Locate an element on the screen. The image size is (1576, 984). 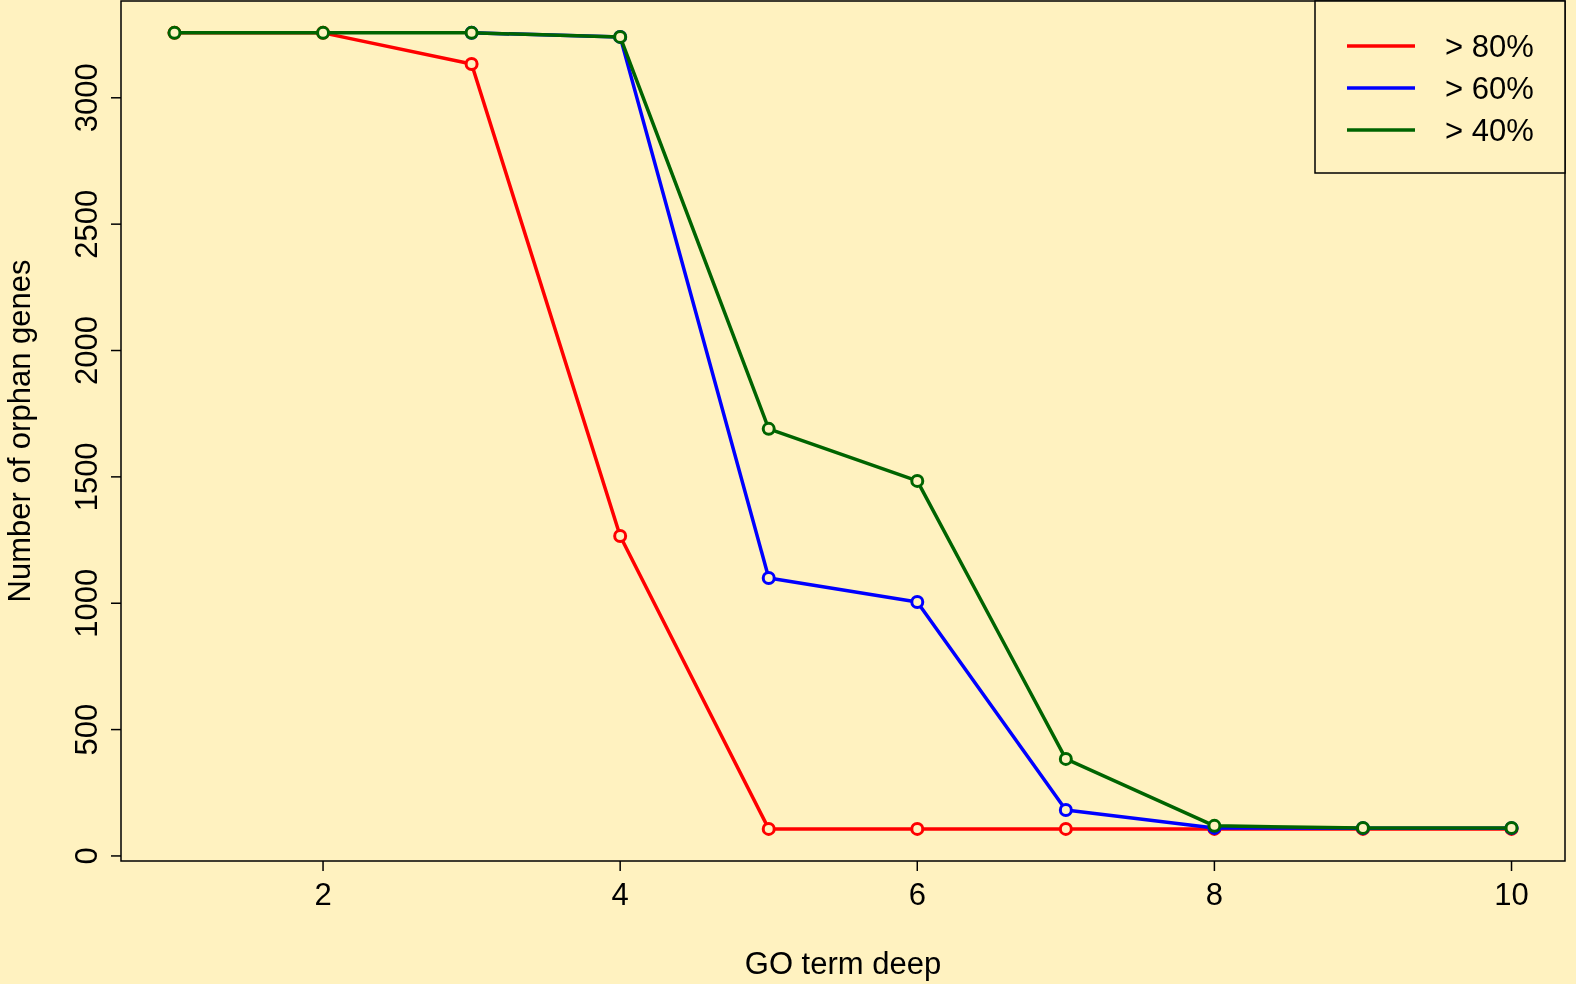
x-tick-label: 8 is located at coordinates (1214, 894).